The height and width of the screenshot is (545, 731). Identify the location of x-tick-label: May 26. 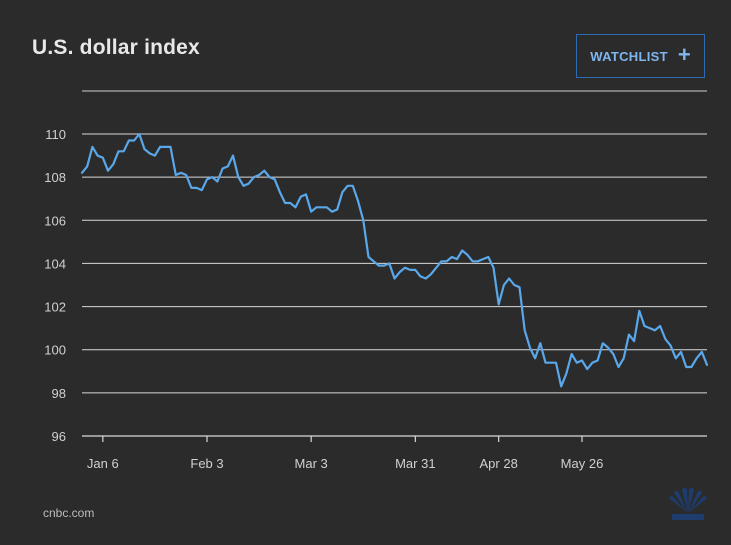
(582, 463).